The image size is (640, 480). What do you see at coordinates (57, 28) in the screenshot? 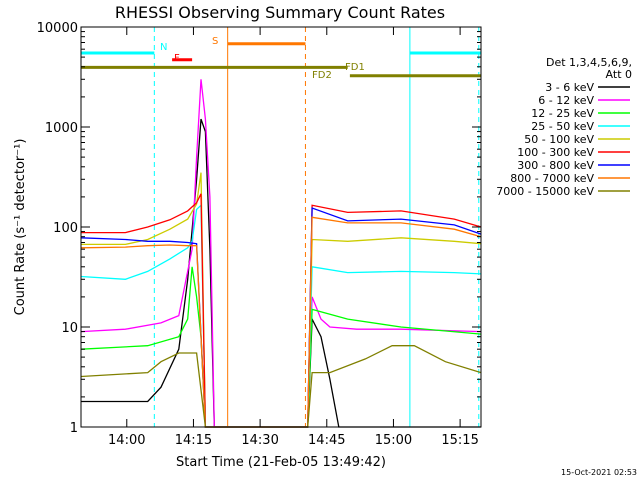
I see `y-tick-label: 10000` at bounding box center [57, 28].